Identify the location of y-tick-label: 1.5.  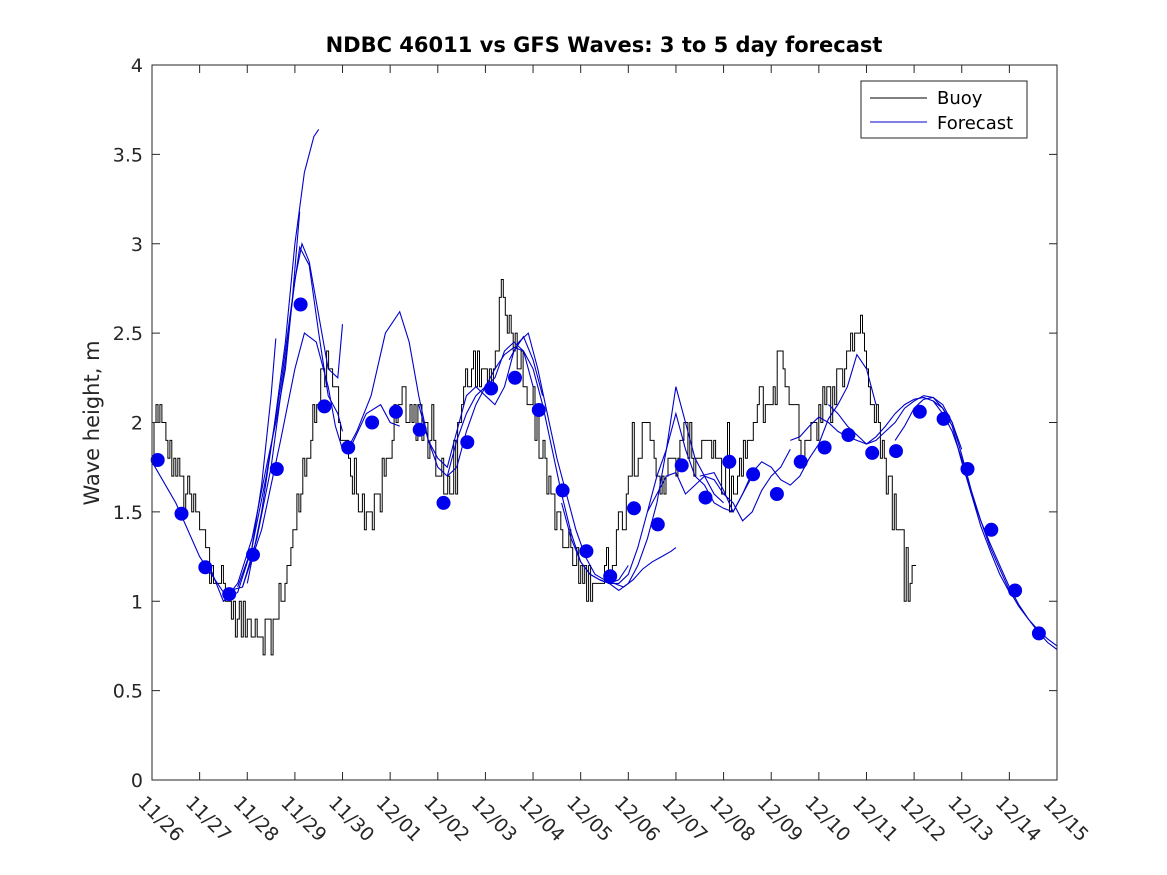
(128, 513).